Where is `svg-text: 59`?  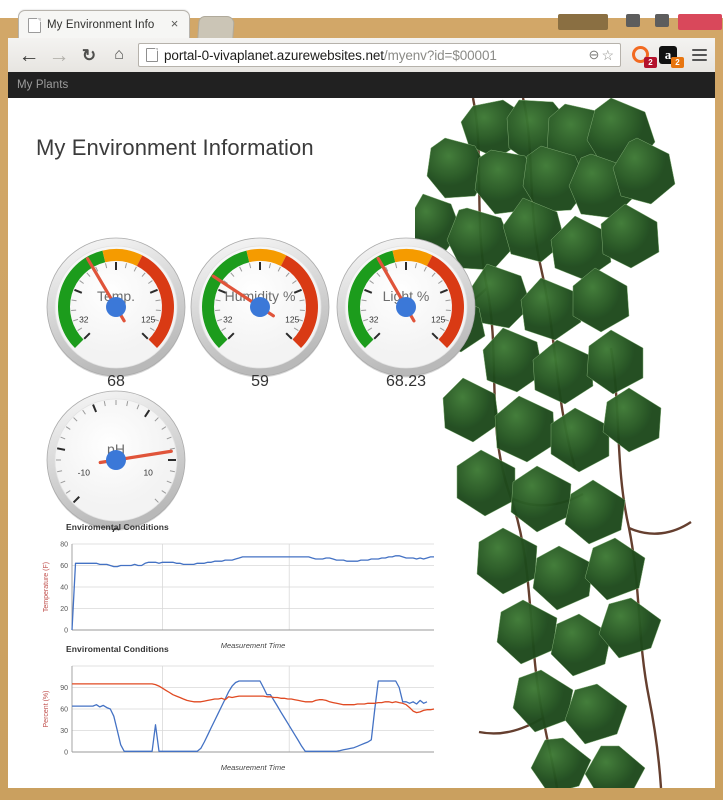 svg-text: 59 is located at coordinates (260, 381).